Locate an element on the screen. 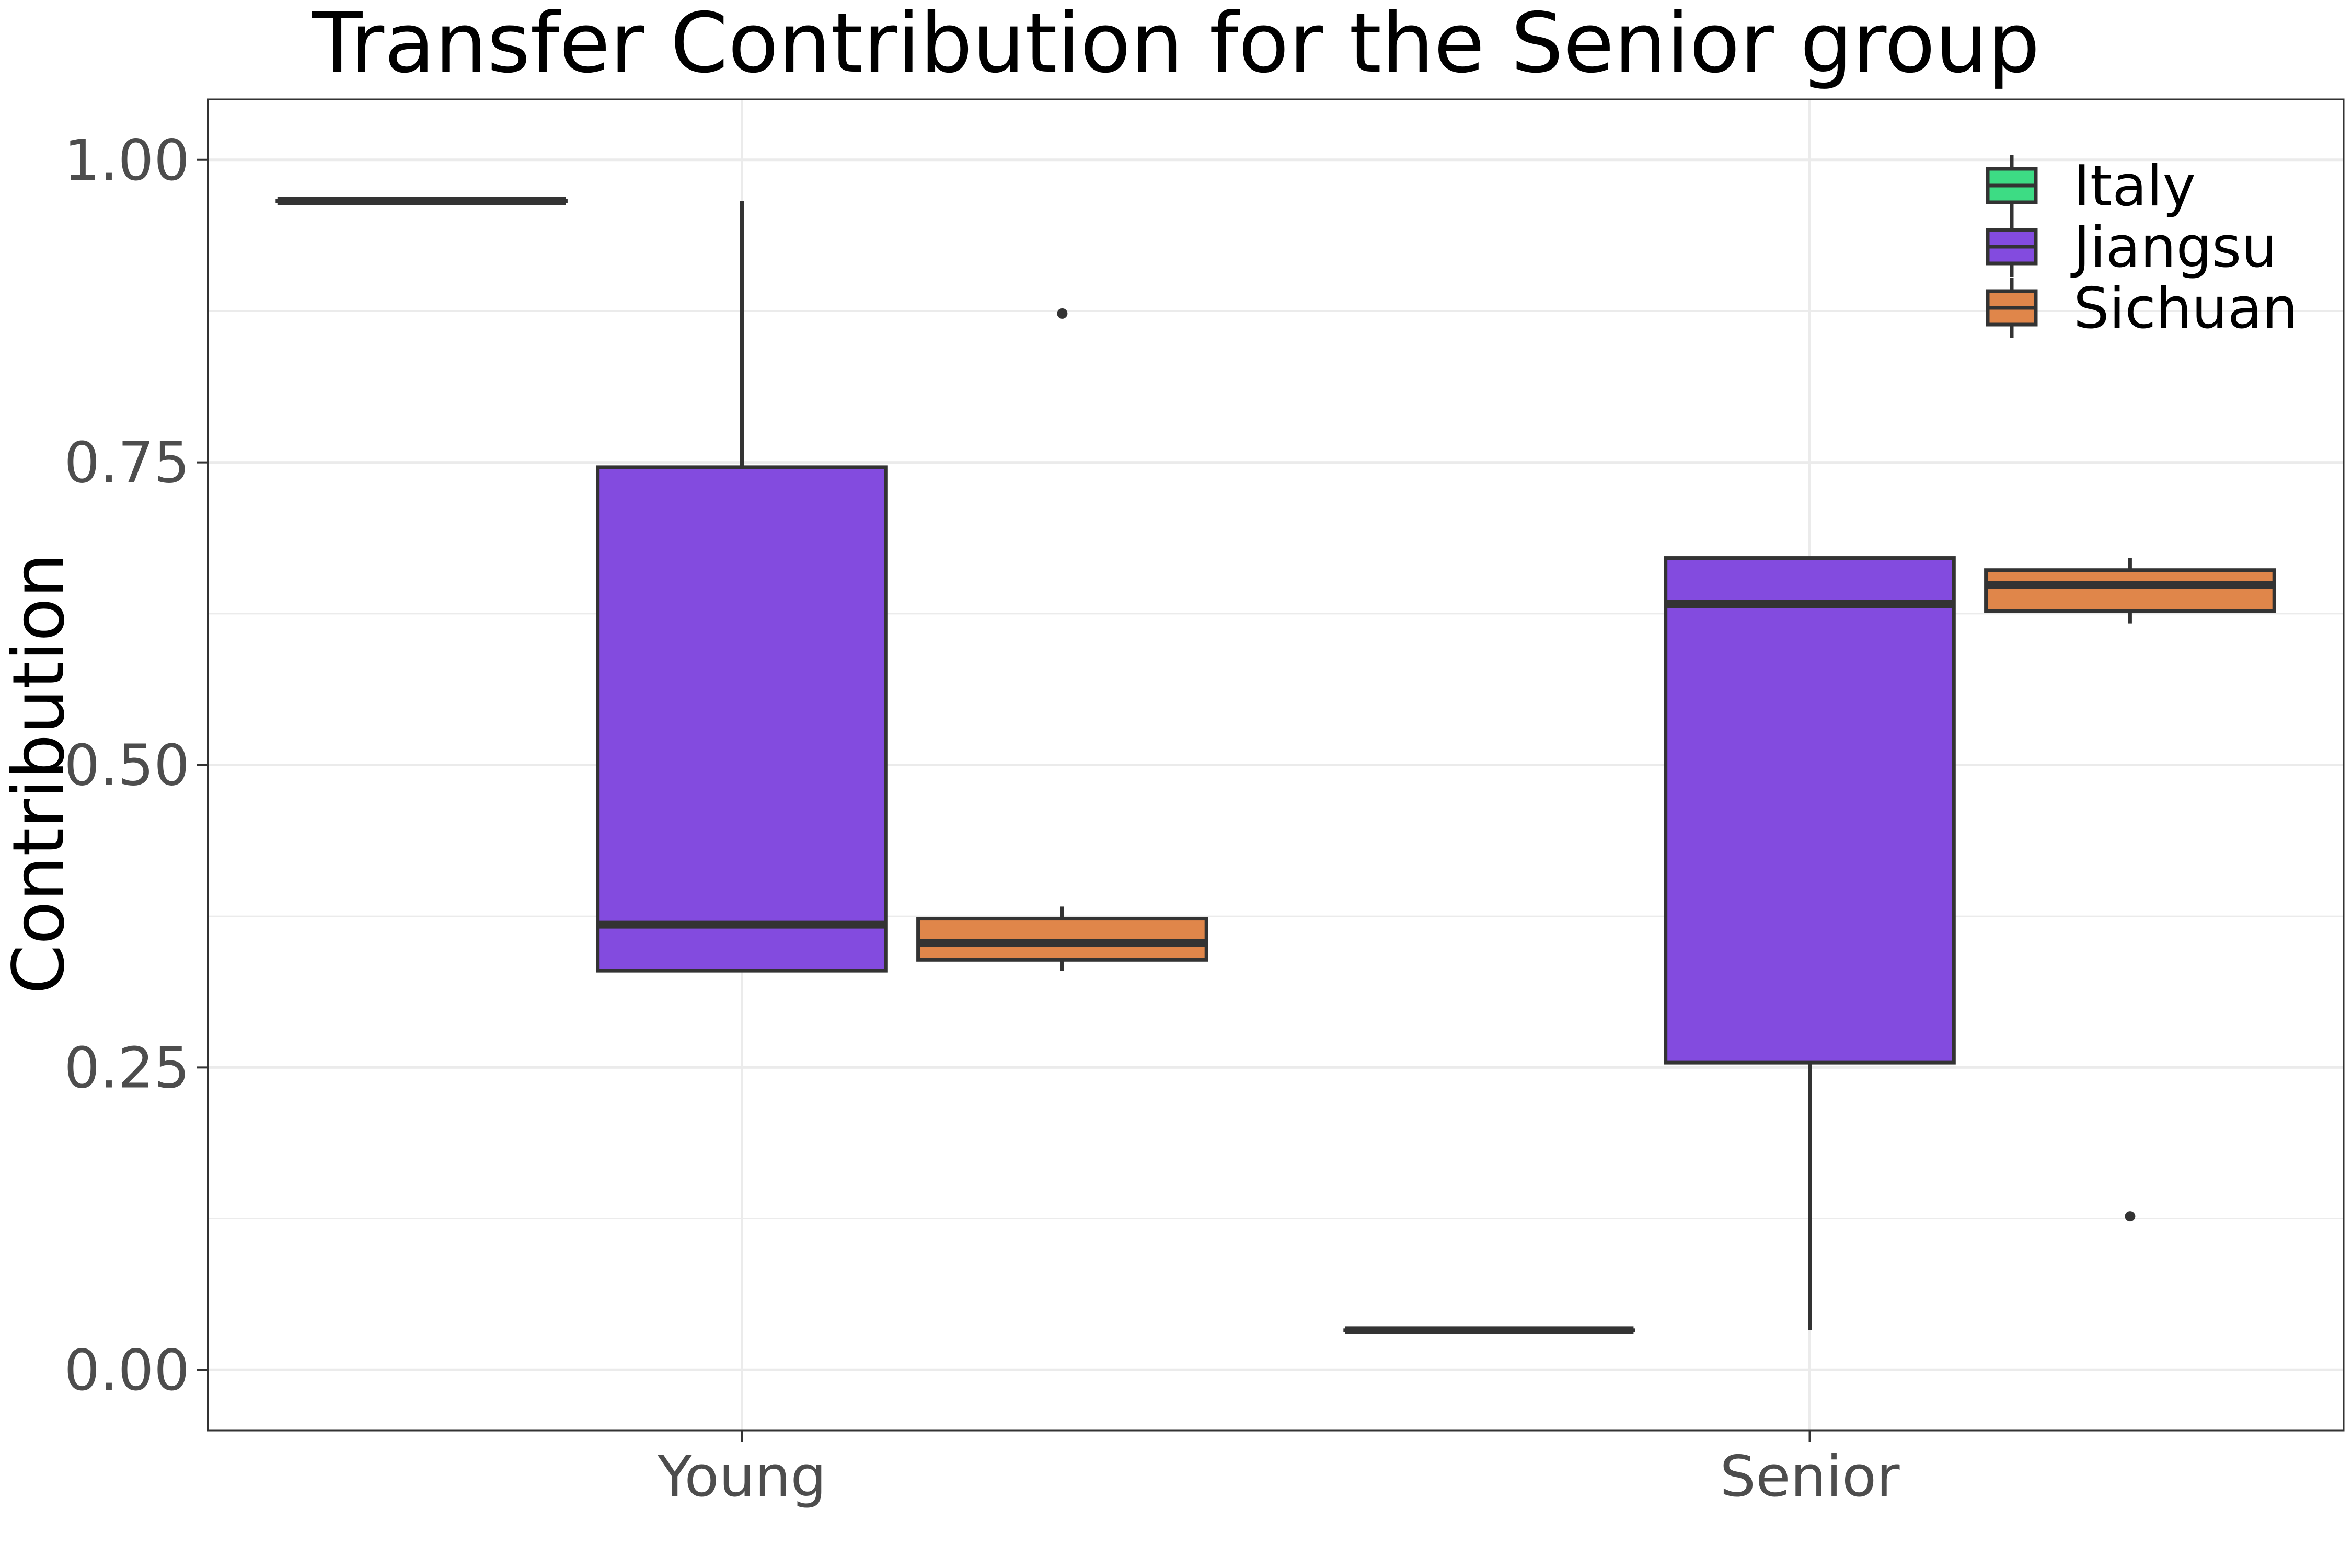 The image size is (2352, 1568). x-tick-label: Young is located at coordinates (741, 1476).